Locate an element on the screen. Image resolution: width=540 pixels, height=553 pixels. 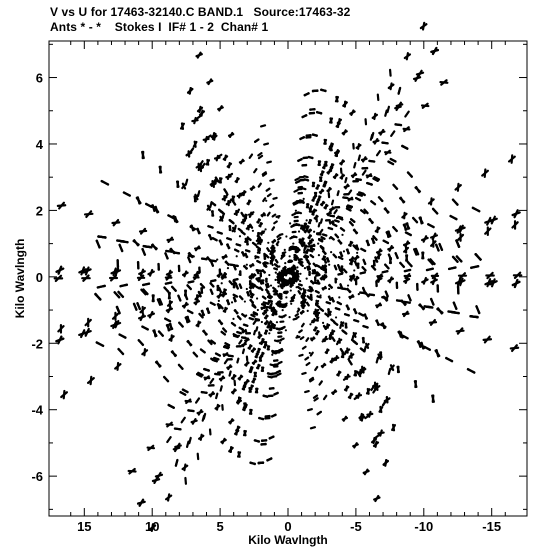
x-tick-label: 0 is located at coordinates (287, 526).